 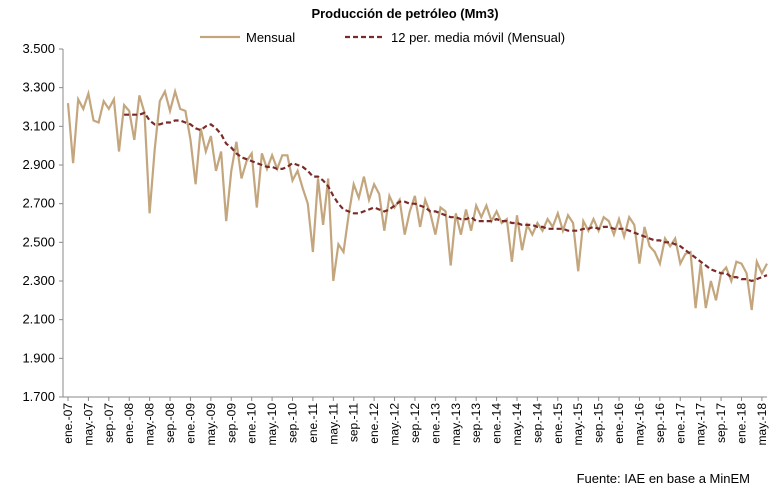 I want to click on x-tick-label: may.-12, so click(x=395, y=424).